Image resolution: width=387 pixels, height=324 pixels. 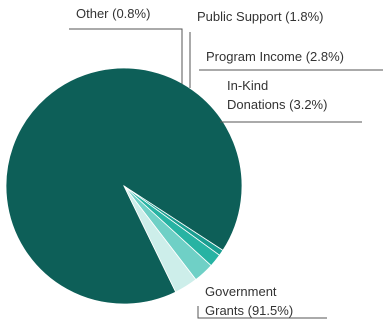 I want to click on leader-line-other, so click(x=126, y=56).